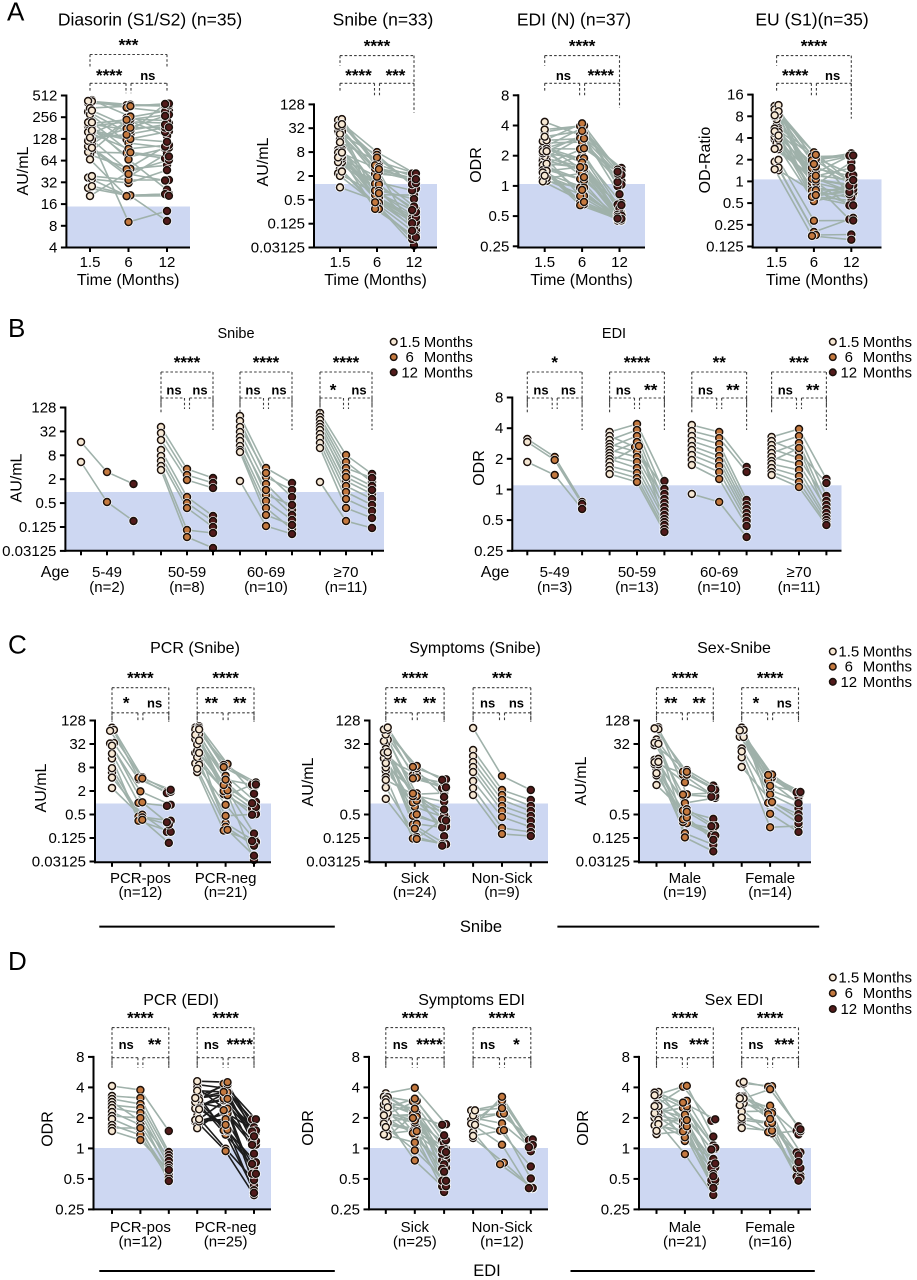 The height and width of the screenshot is (1280, 917). Describe the element at coordinates (799, 572) in the screenshot. I see `svg-text: ≥70` at that location.